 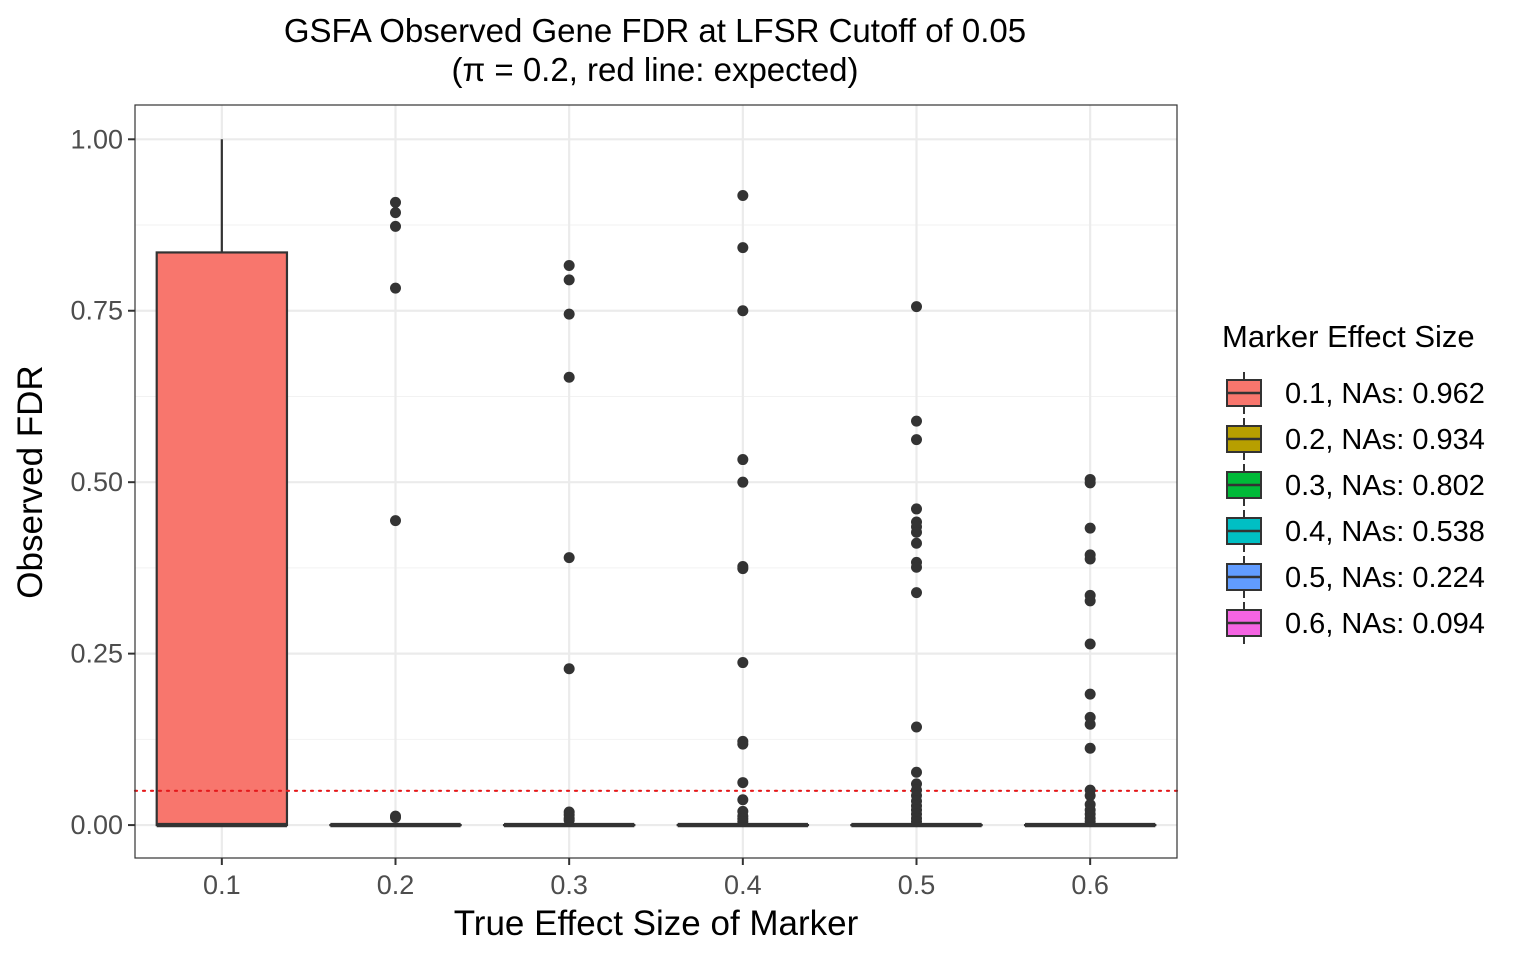 I want to click on legend-item: 0.1, NAs: 0.962, so click(x=1355, y=393).